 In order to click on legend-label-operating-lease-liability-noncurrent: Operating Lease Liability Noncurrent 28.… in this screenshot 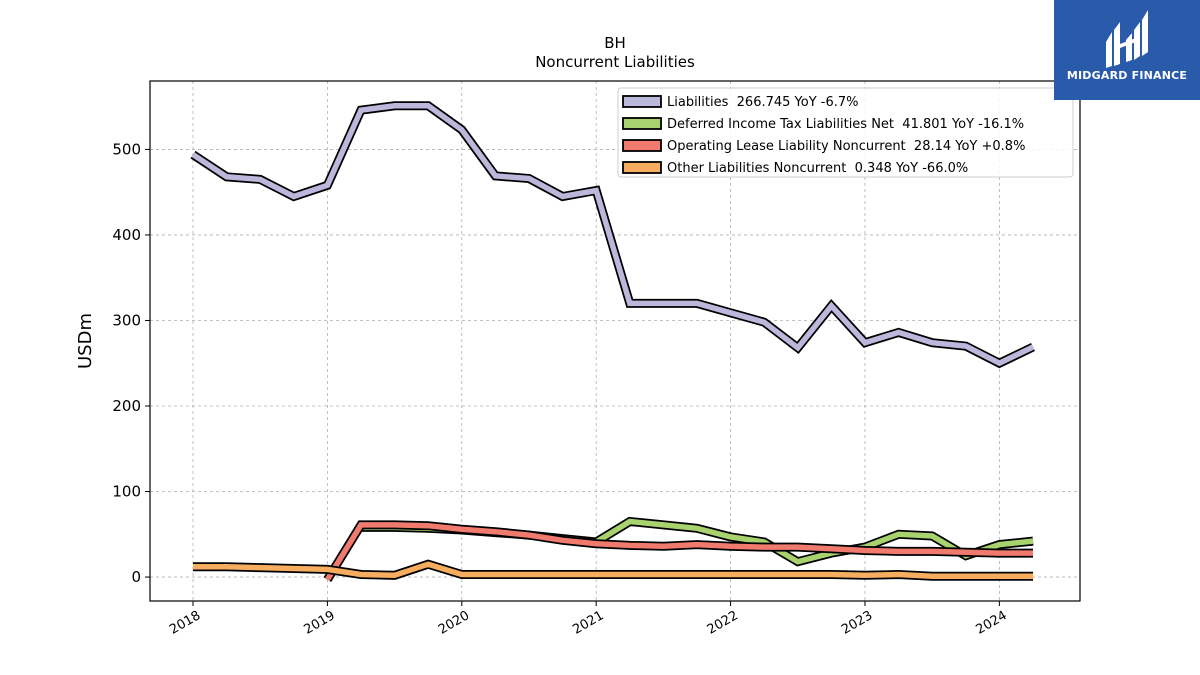, I will do `click(846, 146)`.